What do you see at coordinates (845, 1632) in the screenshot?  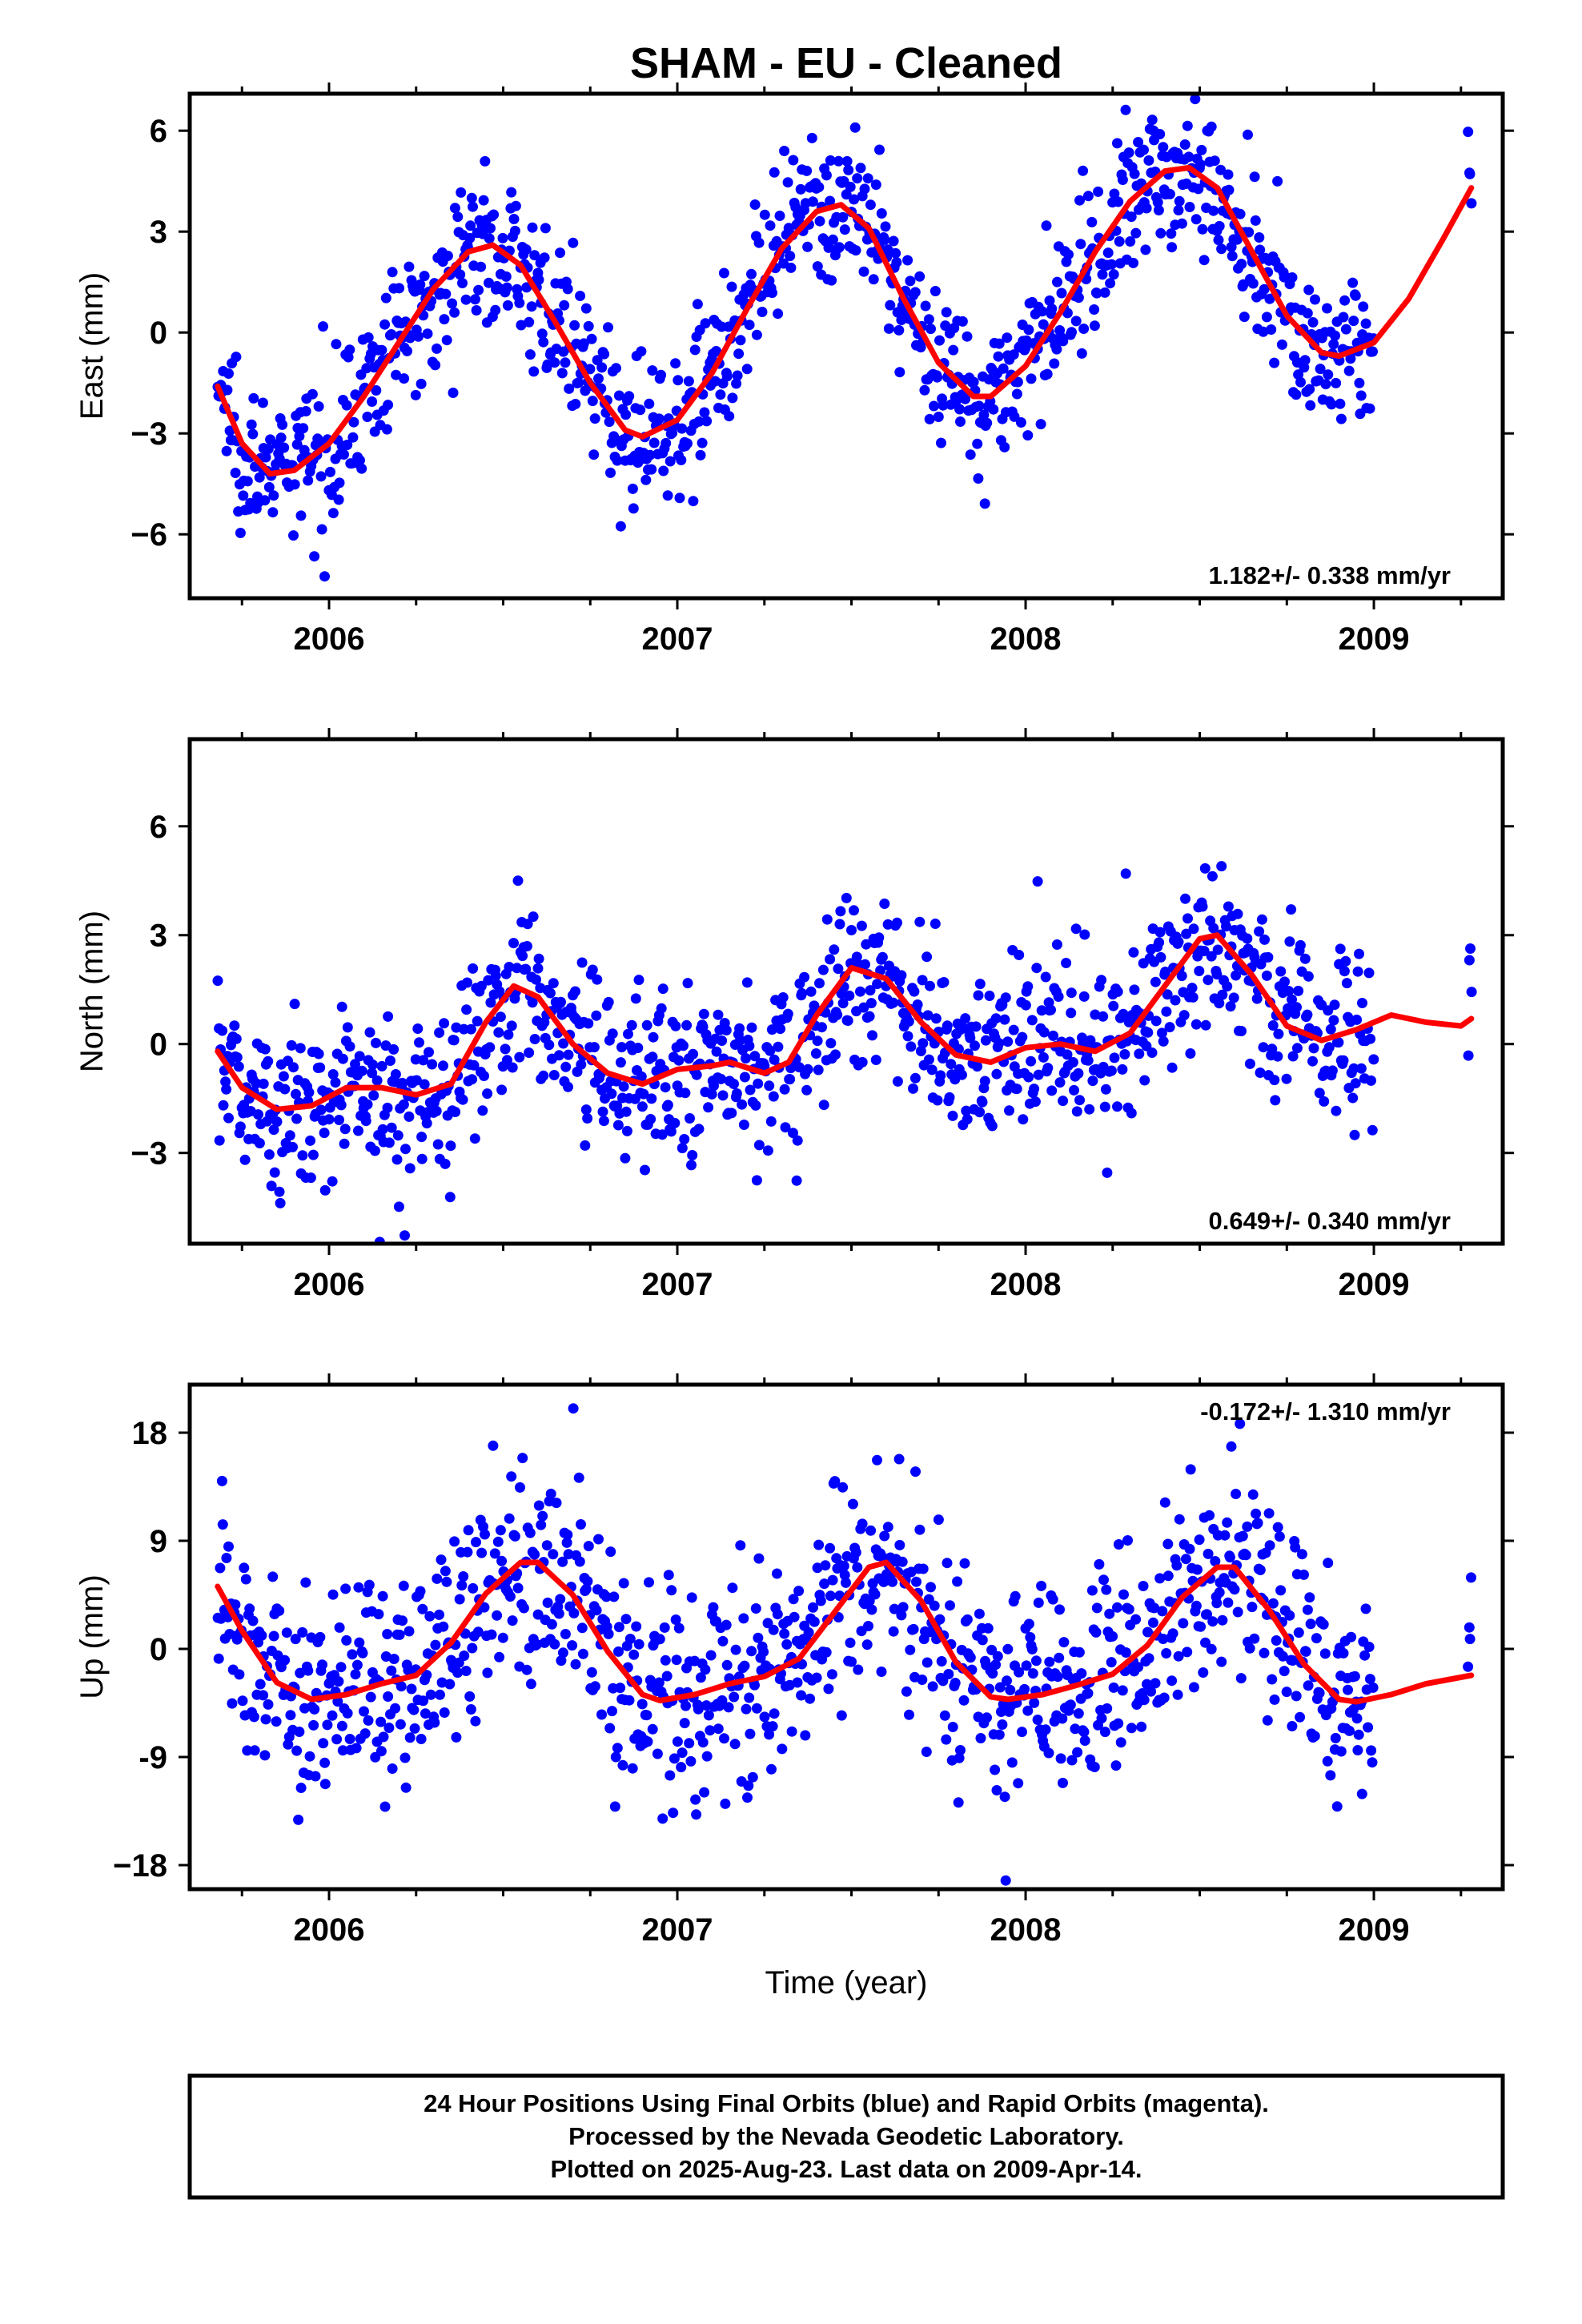 I see `fit-curve` at bounding box center [845, 1632].